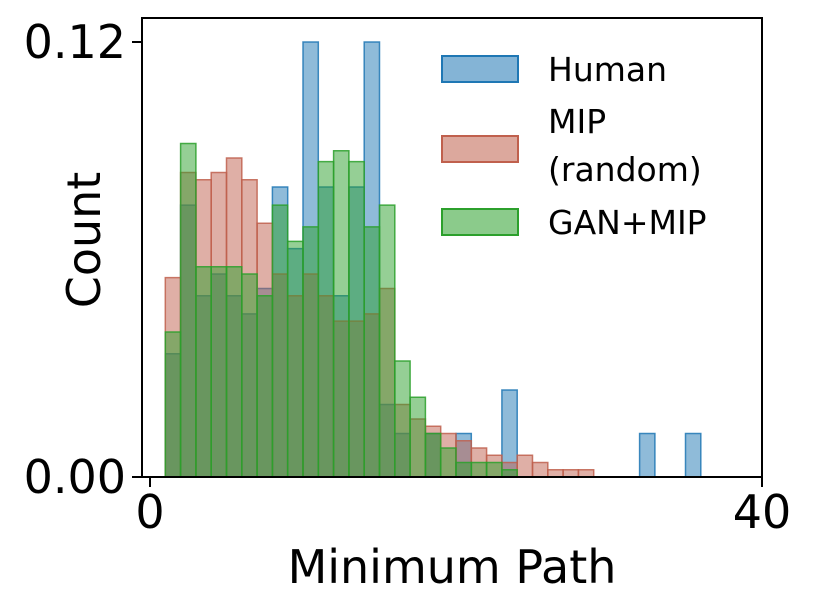 The height and width of the screenshot is (610, 814). Describe the element at coordinates (577, 121) in the screenshot. I see `legend-label-mip-line1: MIP` at that location.